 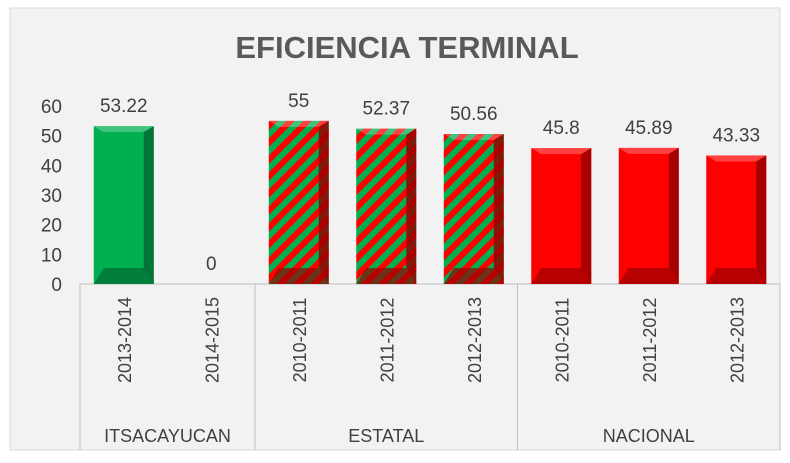 What do you see at coordinates (56, 285) in the screenshot?
I see `y-tick-label: 0` at bounding box center [56, 285].